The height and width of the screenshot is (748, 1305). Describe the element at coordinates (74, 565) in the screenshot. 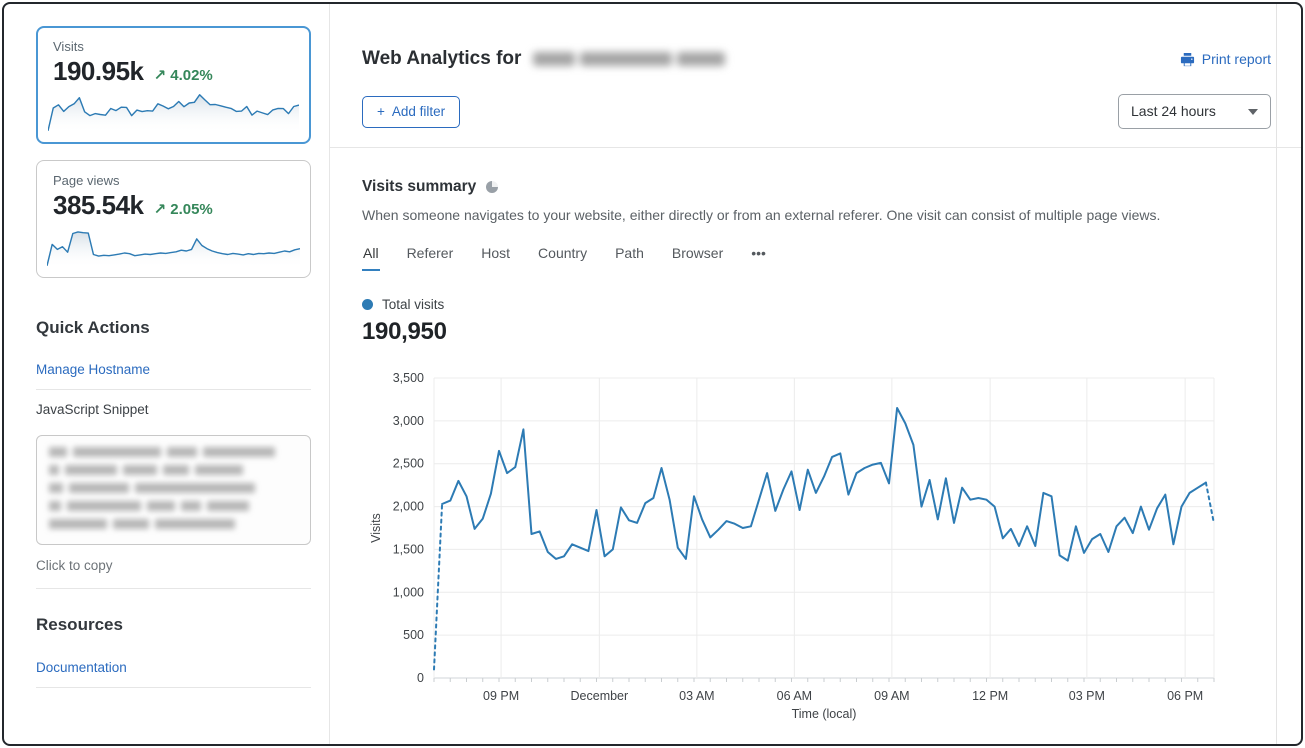

I see `click-to-copy-hint: Click to copy` at that location.